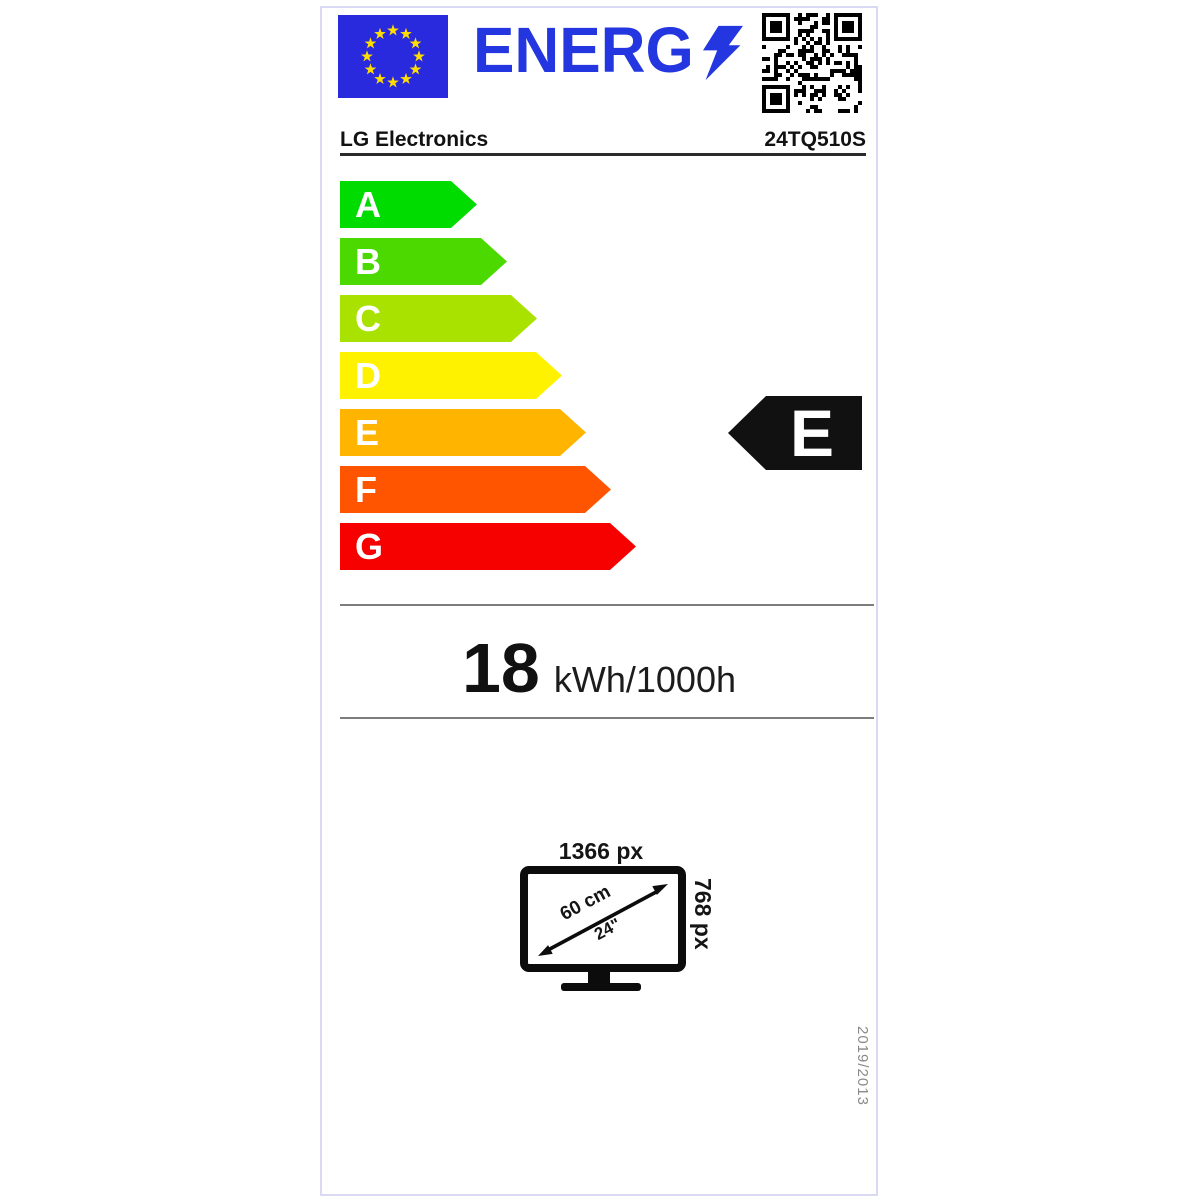 This screenshot has width=1200, height=1200. I want to click on energ-text: ENERG, so click(583, 50).